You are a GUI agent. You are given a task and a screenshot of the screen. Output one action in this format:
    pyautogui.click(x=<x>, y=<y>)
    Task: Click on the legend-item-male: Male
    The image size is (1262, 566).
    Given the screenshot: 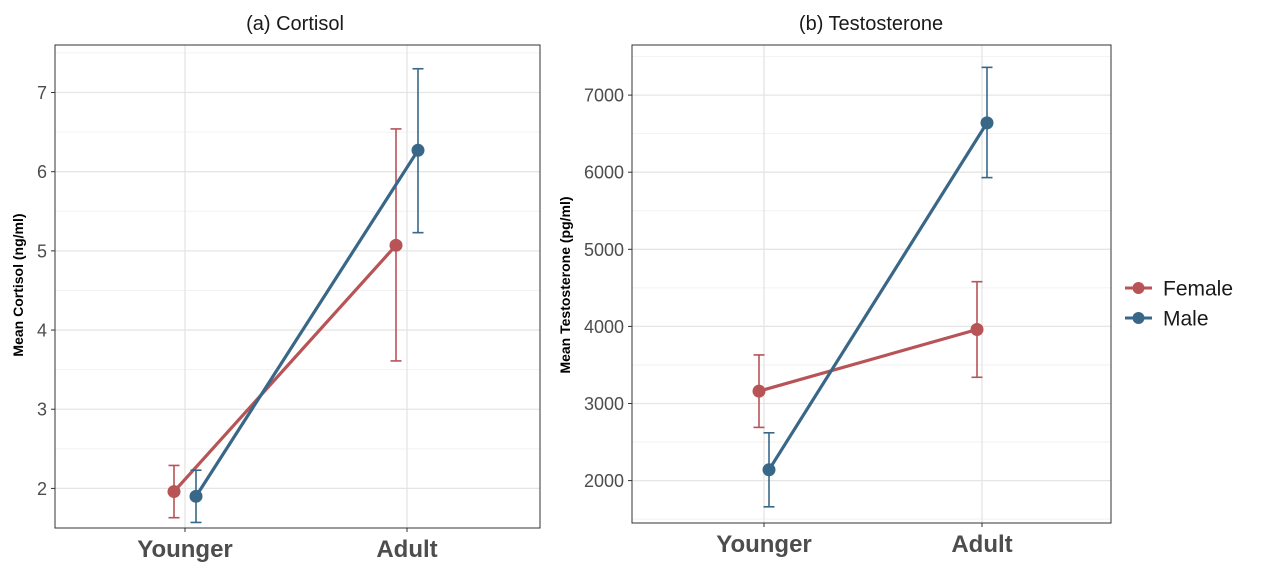 What is the action you would take?
    pyautogui.click(x=1167, y=319)
    